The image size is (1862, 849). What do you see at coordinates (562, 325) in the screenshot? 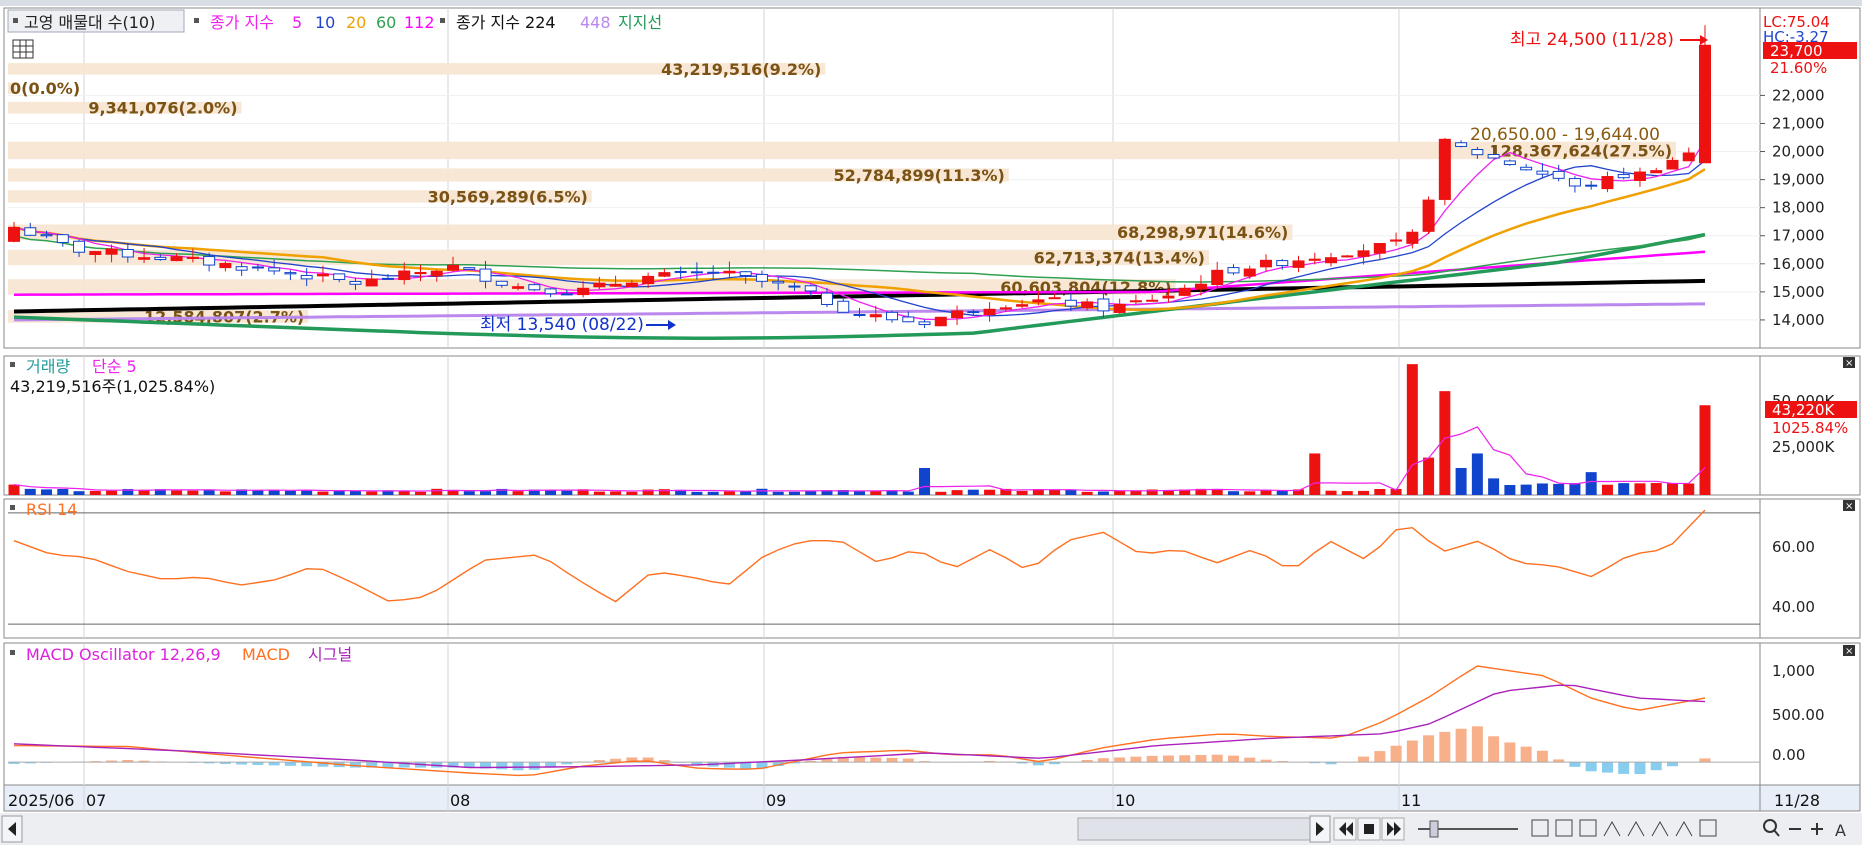
I see `low-annotation: 최저 13,540 (08/22)` at bounding box center [562, 325].